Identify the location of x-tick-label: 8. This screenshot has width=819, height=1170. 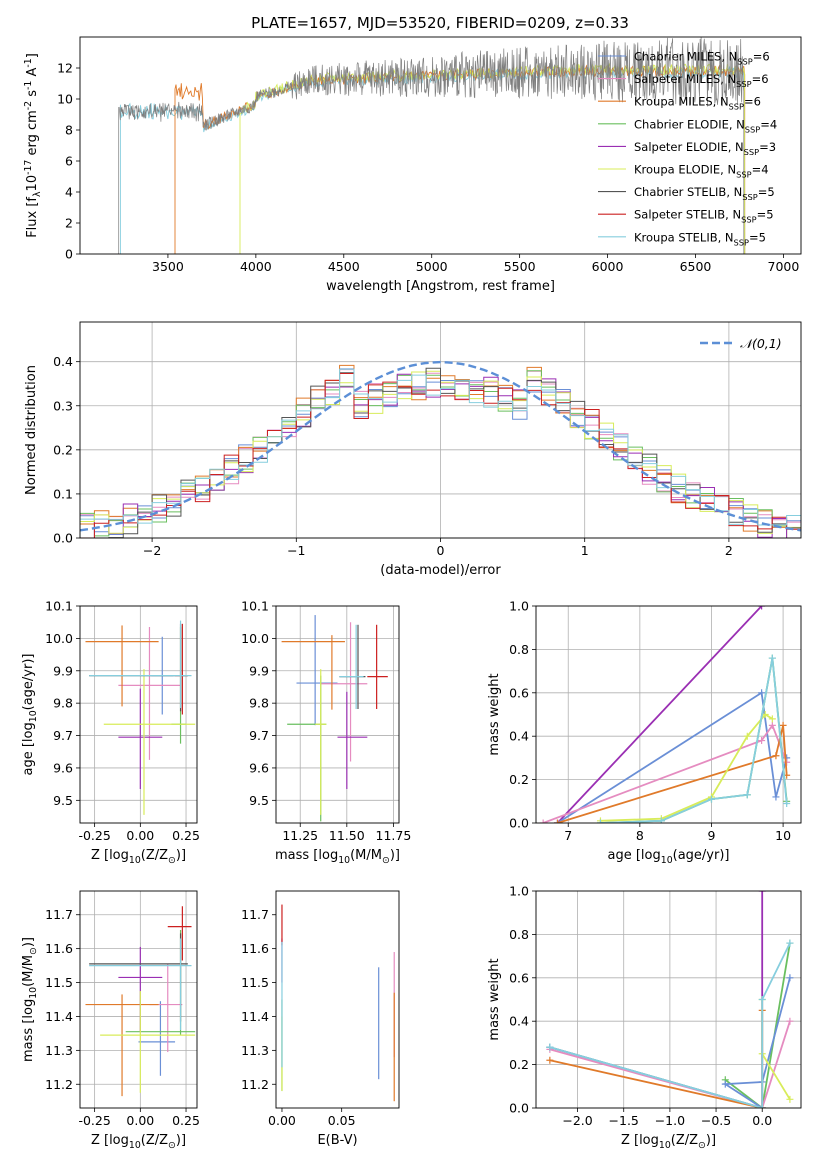
(640, 835).